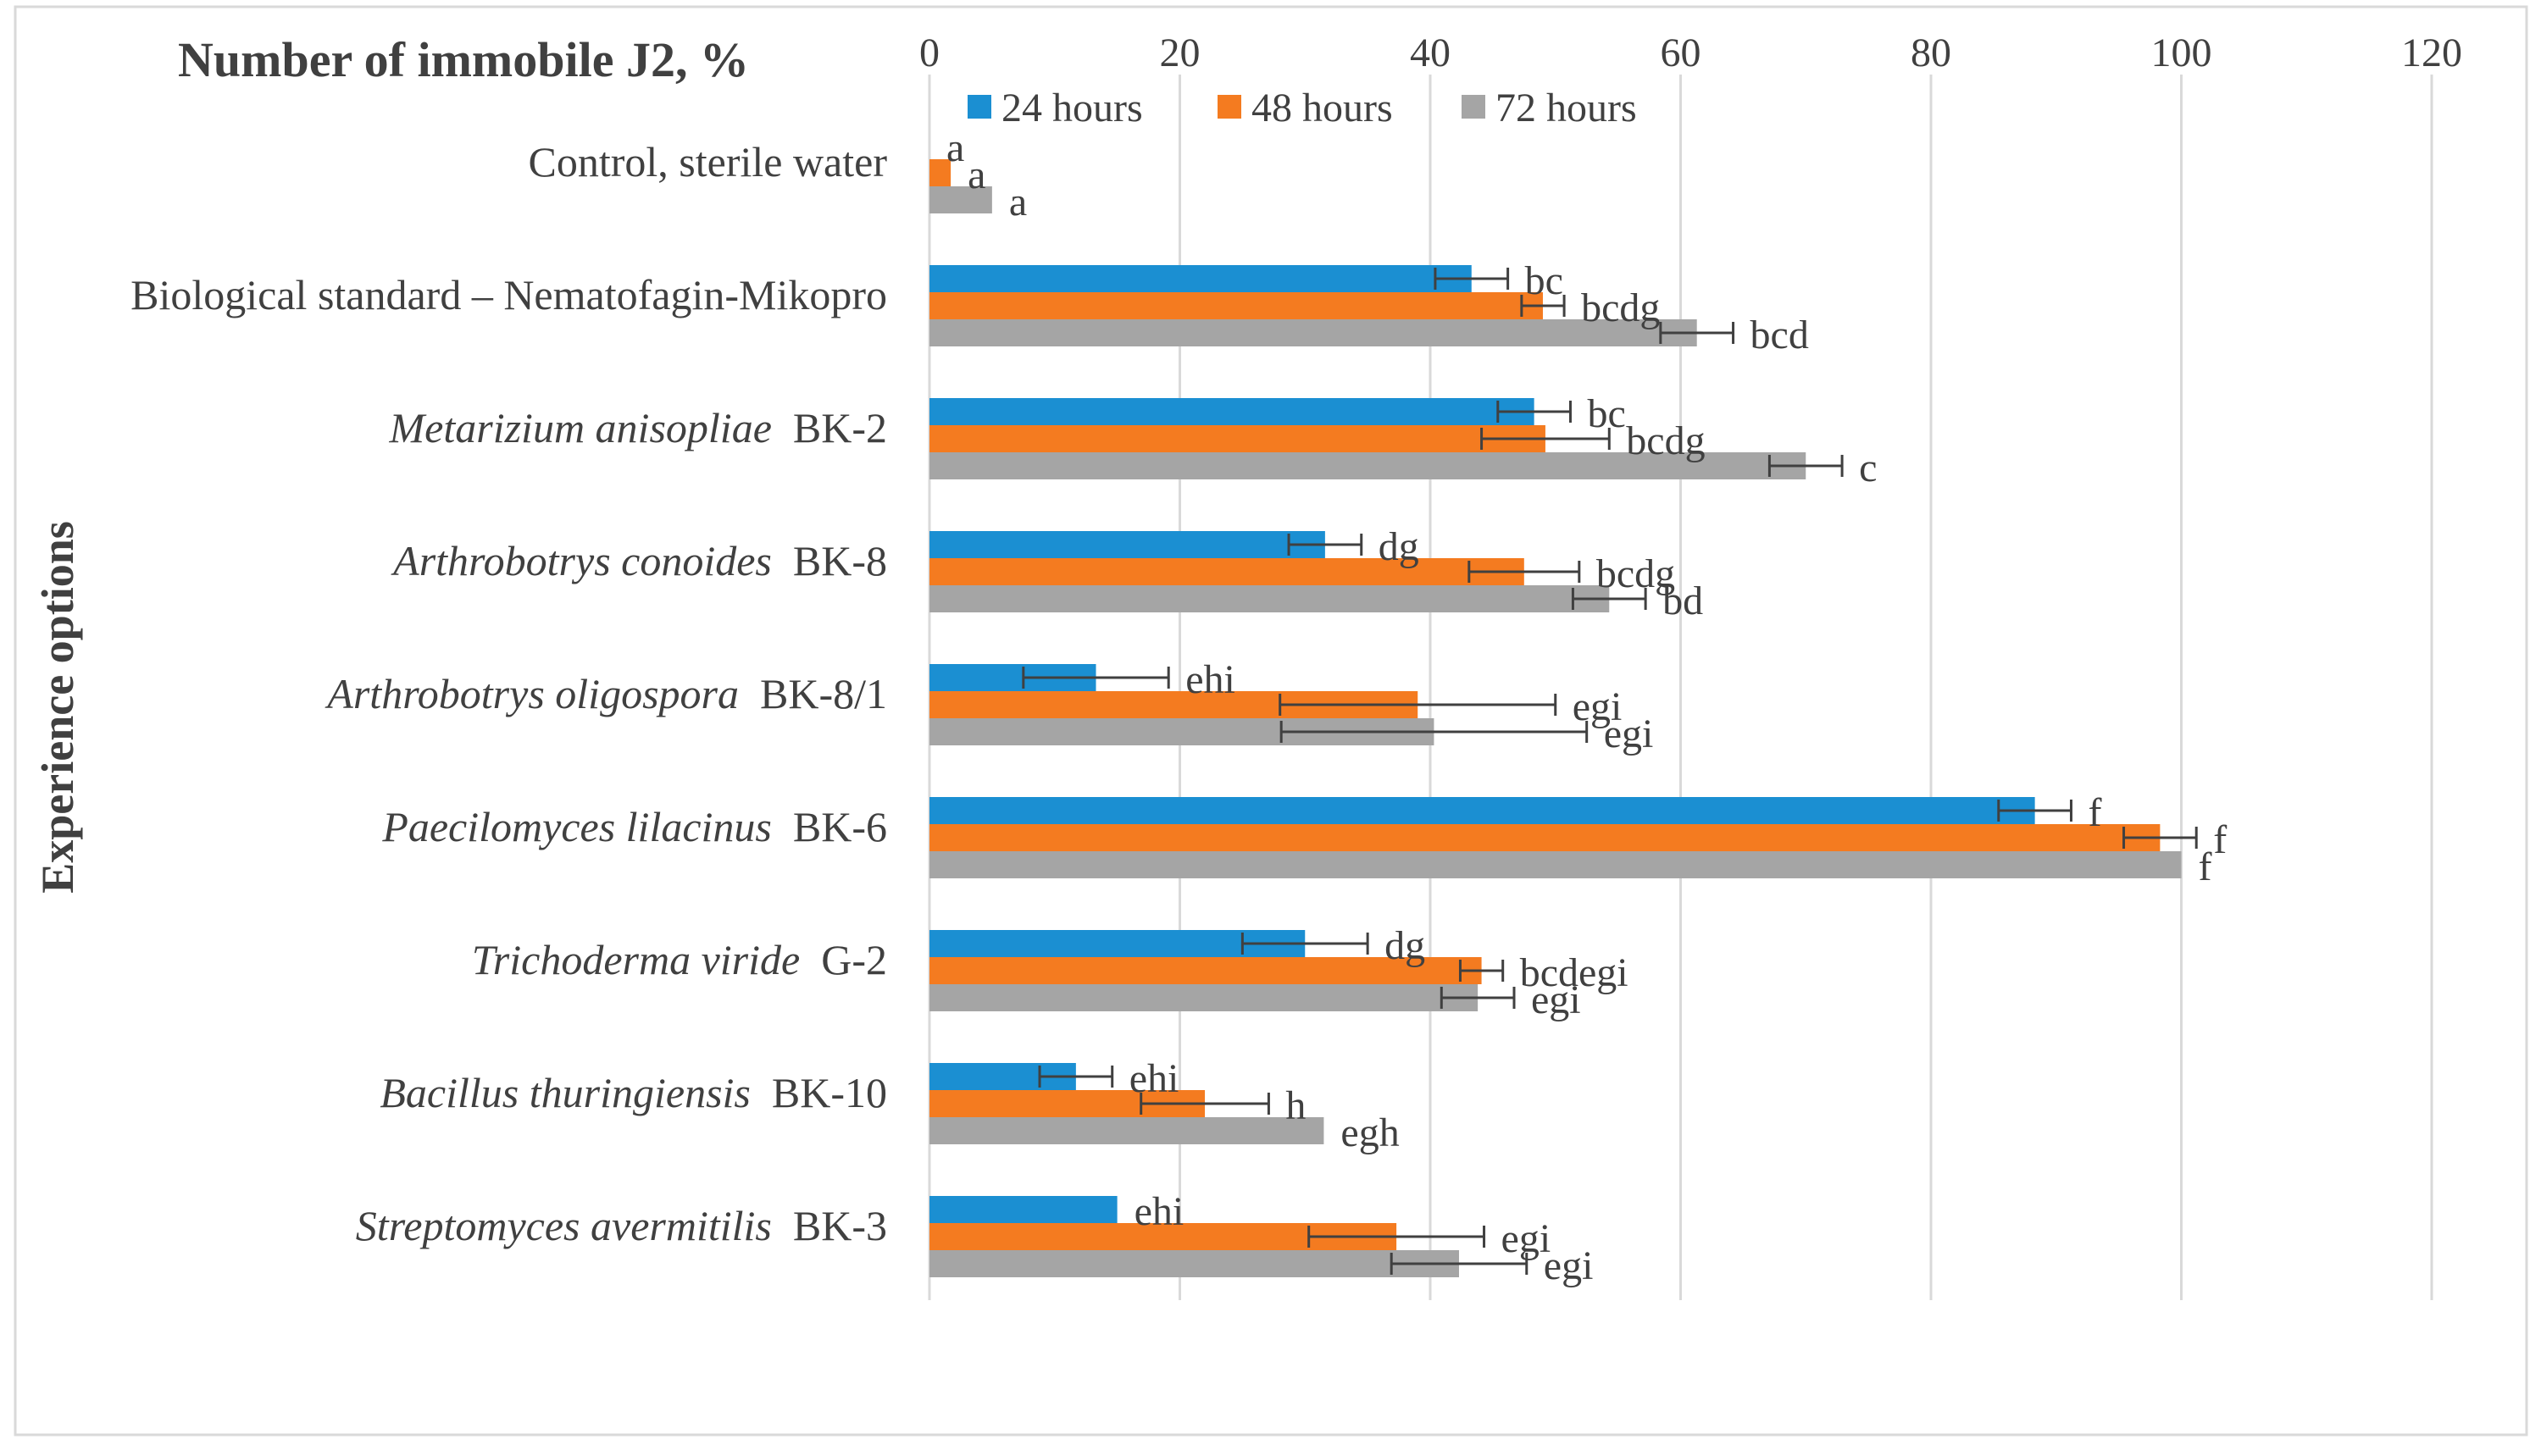  Describe the element at coordinates (1369, 1132) in the screenshot. I see `significance-label: egh` at that location.